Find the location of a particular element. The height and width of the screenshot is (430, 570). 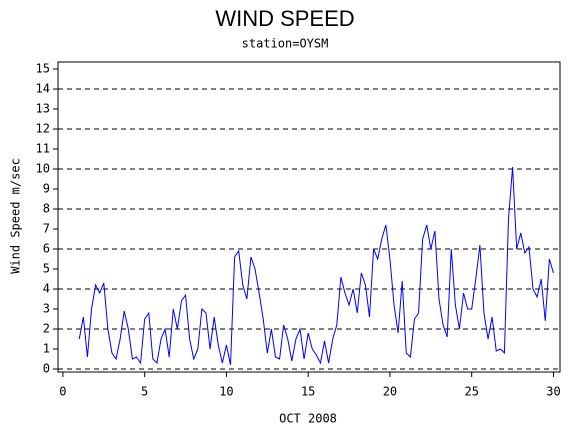

y-tick-label: 12 is located at coordinates (43, 129).